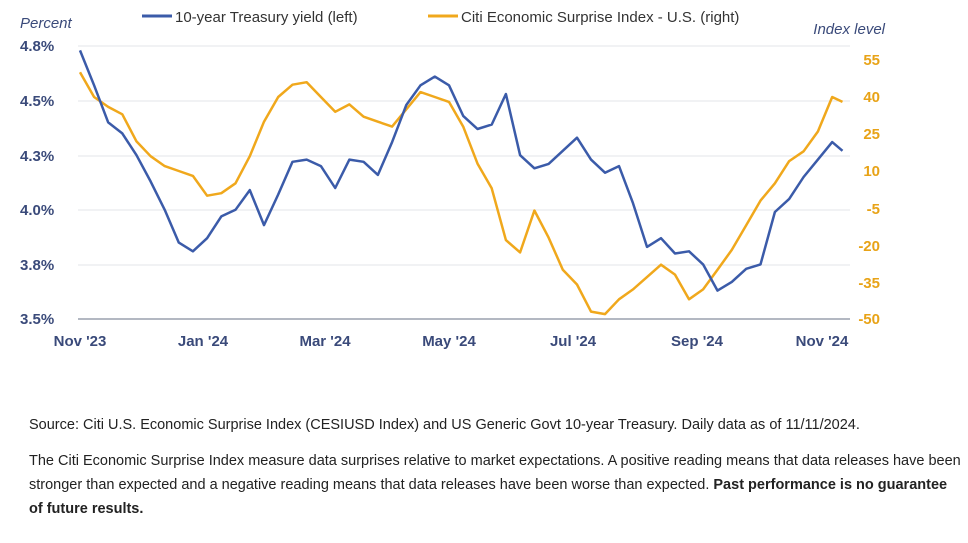 This screenshot has height=543, width=968. Describe the element at coordinates (325, 341) in the screenshot. I see `x-tick-label: Mar '24` at that location.